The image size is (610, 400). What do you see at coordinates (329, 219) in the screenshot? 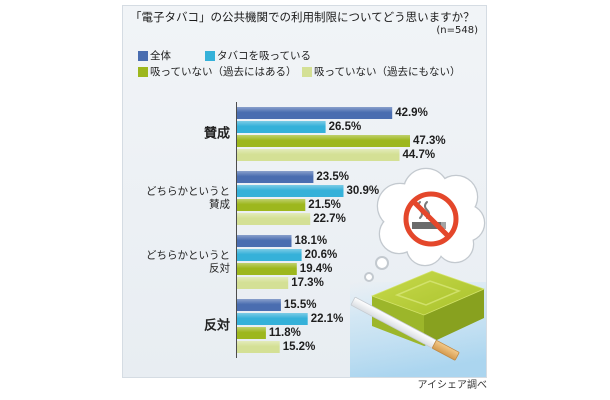
I see `data-label: 22.7%` at bounding box center [329, 219].